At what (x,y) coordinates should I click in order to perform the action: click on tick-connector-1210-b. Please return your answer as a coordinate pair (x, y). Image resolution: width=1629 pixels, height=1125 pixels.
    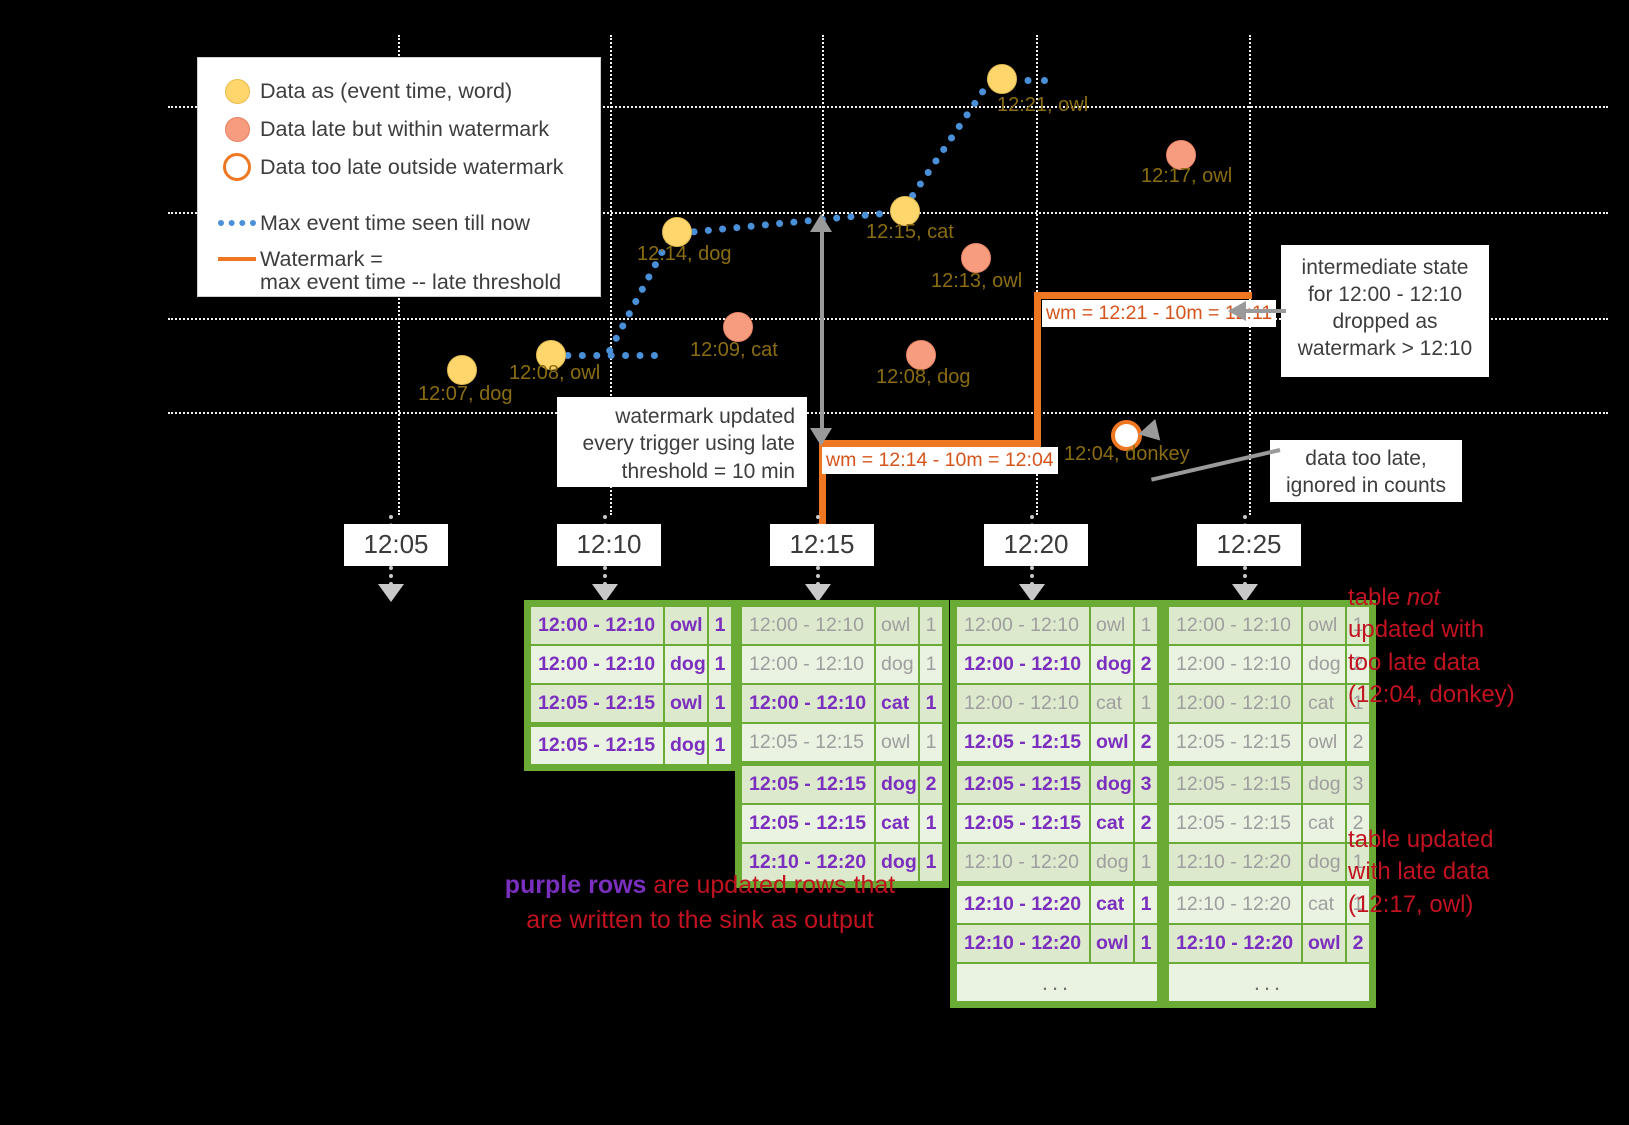
    Looking at the image, I should click on (605, 576).